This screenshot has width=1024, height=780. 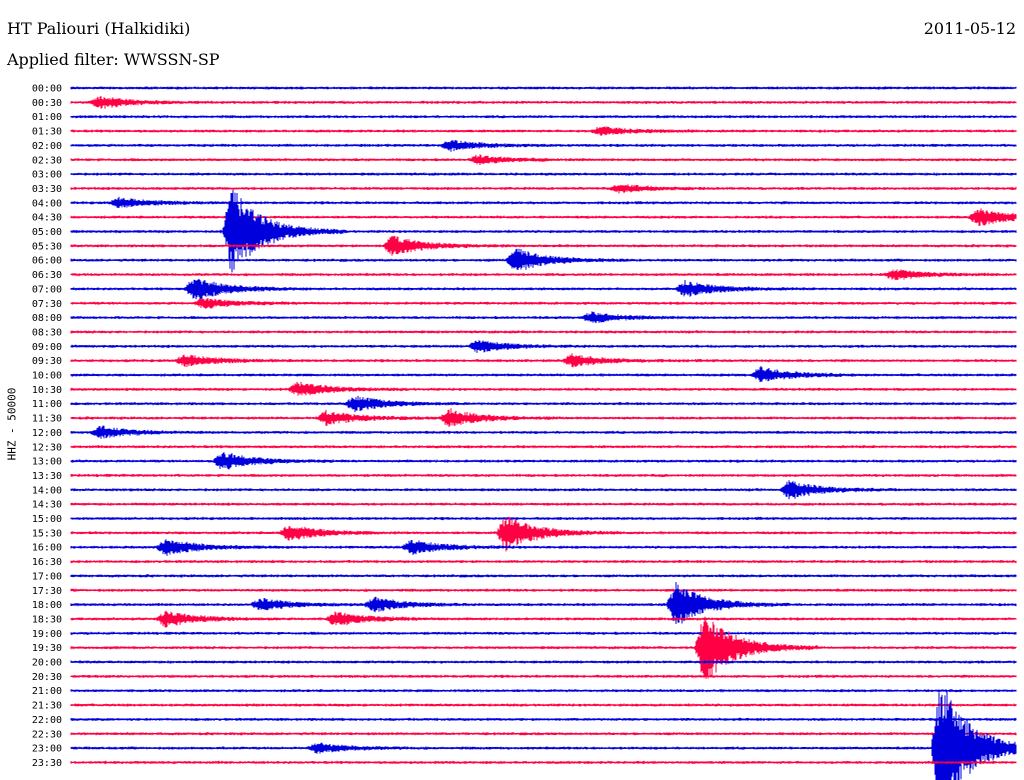 I want to click on time-label: 04:30, so click(x=47, y=218).